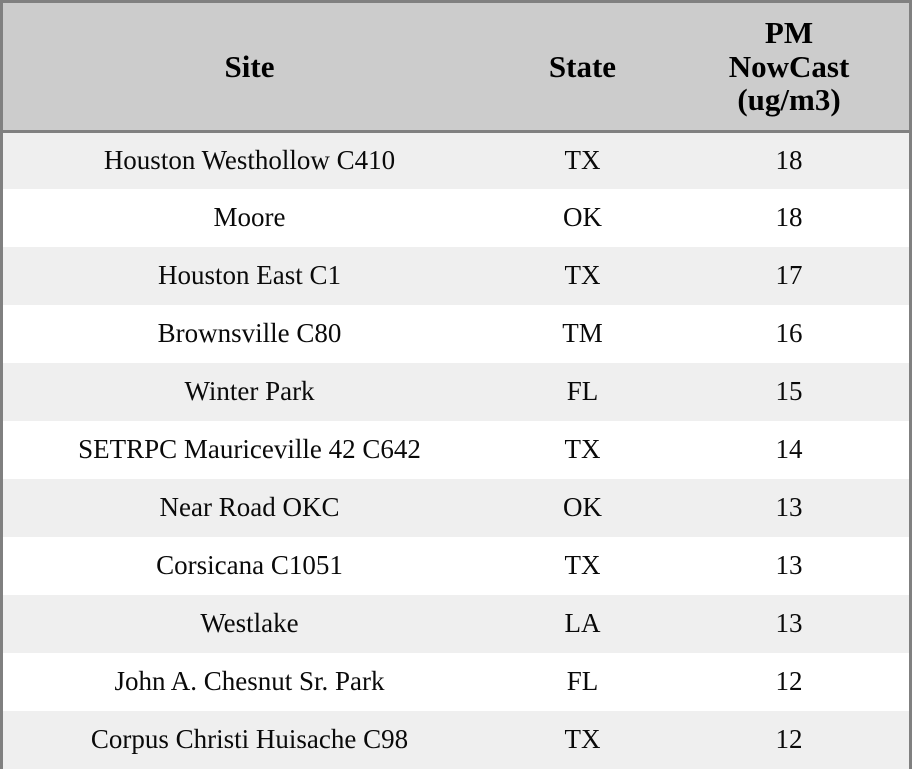 This screenshot has width=912, height=769. What do you see at coordinates (456, 508) in the screenshot?
I see `table-row: Near Road OKC OK 13` at bounding box center [456, 508].